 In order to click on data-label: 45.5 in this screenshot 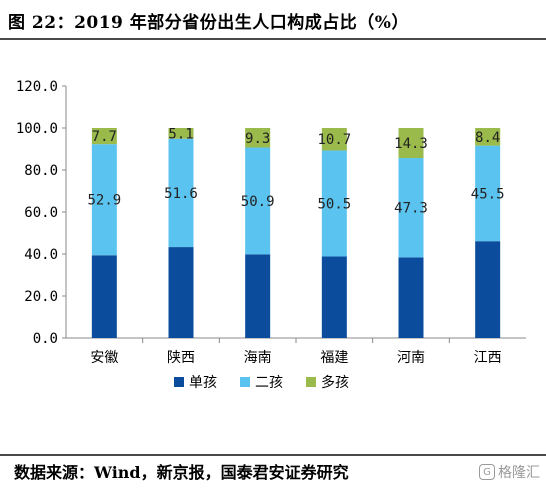, I will do `click(488, 194)`.